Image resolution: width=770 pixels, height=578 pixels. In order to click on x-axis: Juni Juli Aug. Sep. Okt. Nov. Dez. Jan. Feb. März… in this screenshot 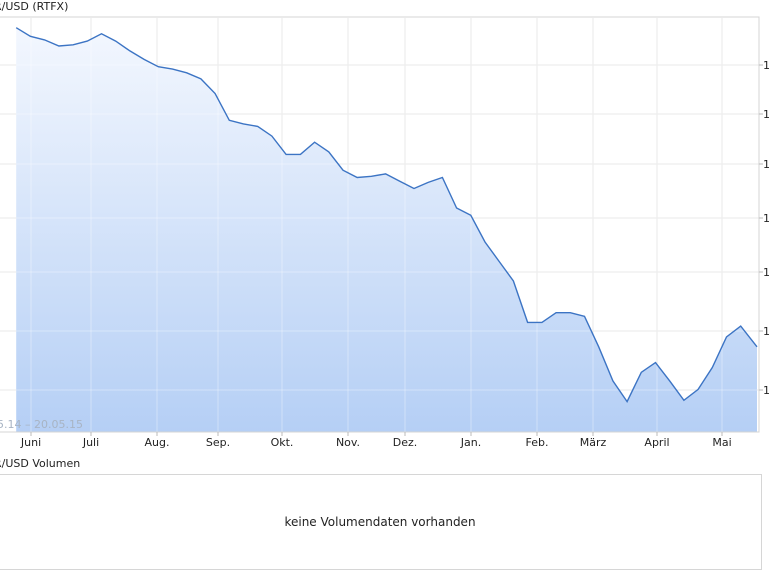, I will do `click(376, 440)`.